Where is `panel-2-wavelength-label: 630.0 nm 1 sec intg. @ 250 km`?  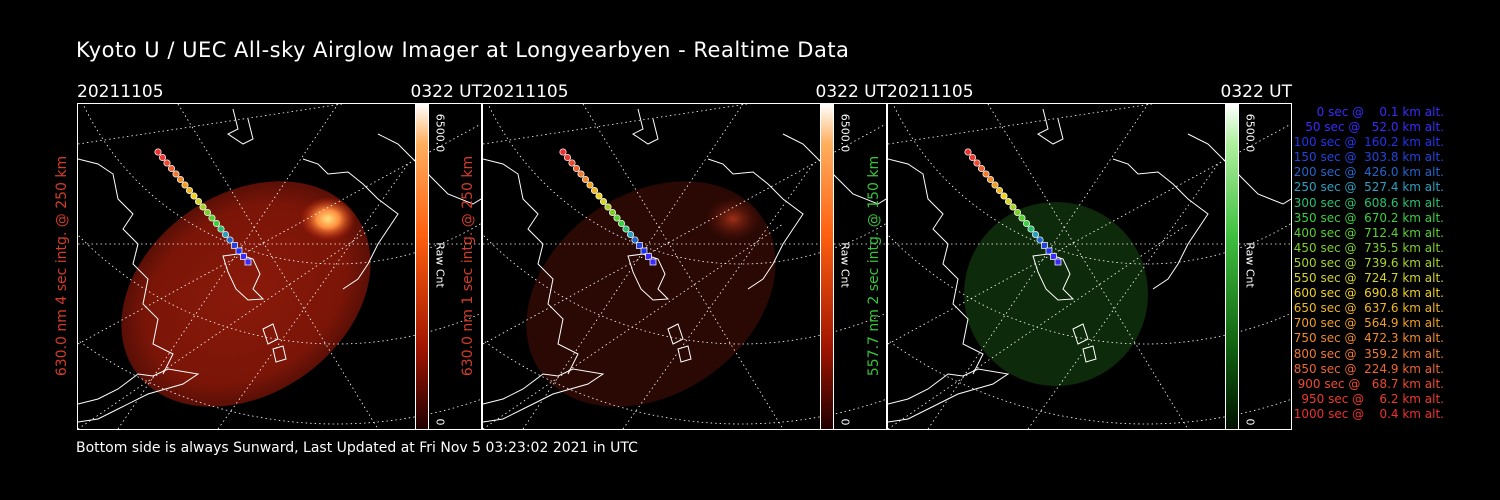 panel-2-wavelength-label: 630.0 nm 1 sec intg. @ 250 km is located at coordinates (468, 265).